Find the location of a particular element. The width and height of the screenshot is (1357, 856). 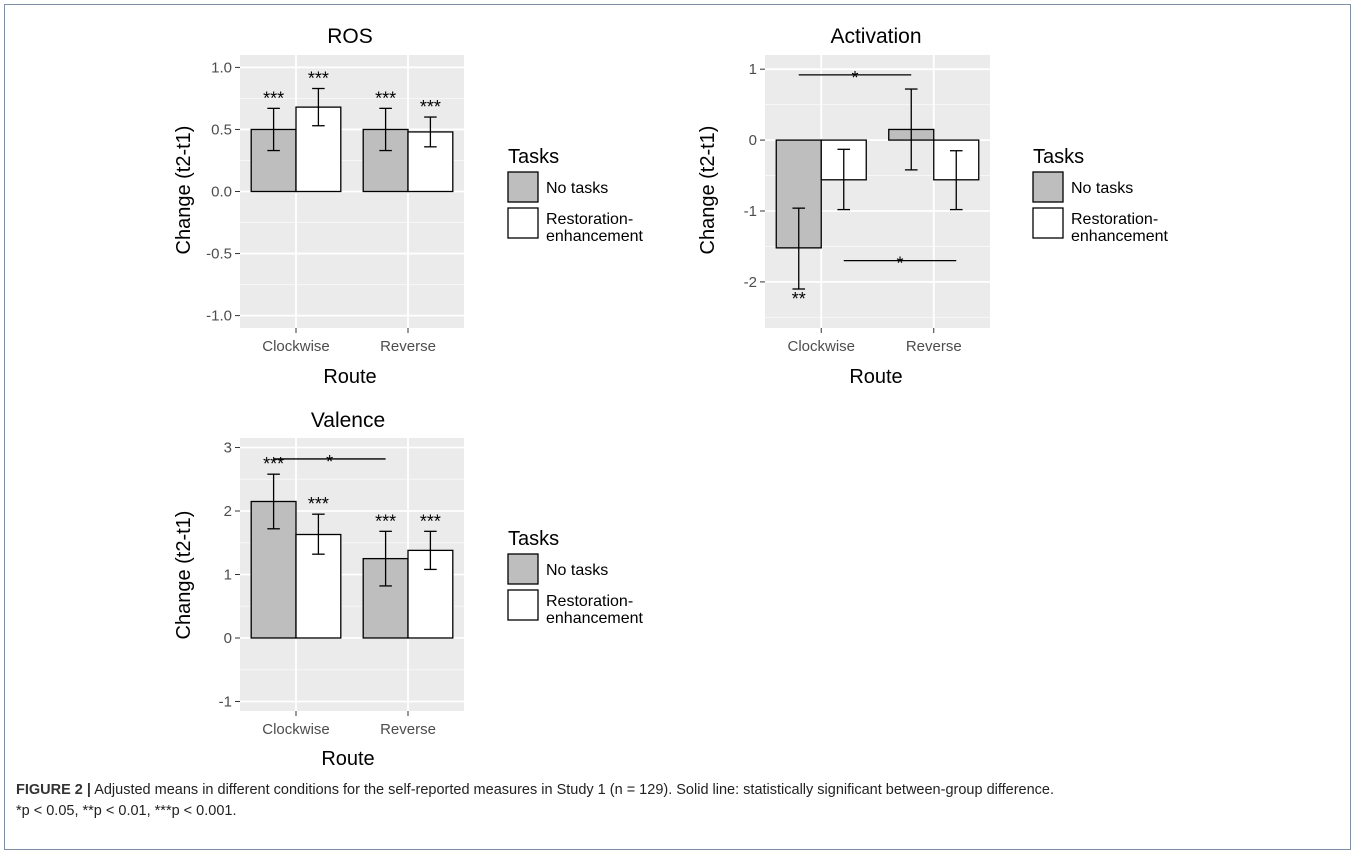

y-tick-label: -1.0 is located at coordinates (219, 316).